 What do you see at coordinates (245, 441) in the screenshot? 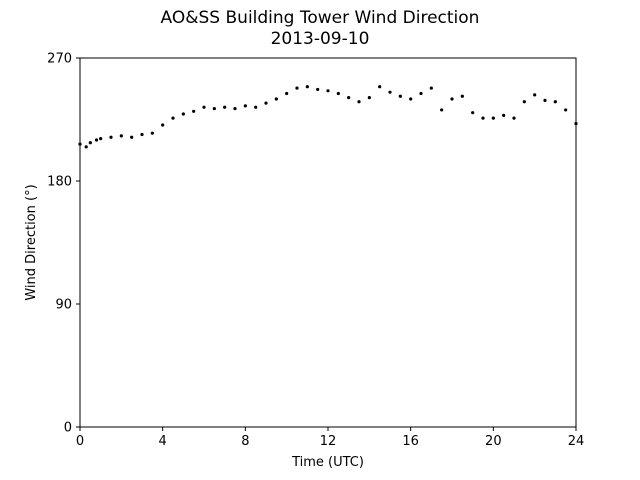
I see `x-tick-label: 8` at bounding box center [245, 441].